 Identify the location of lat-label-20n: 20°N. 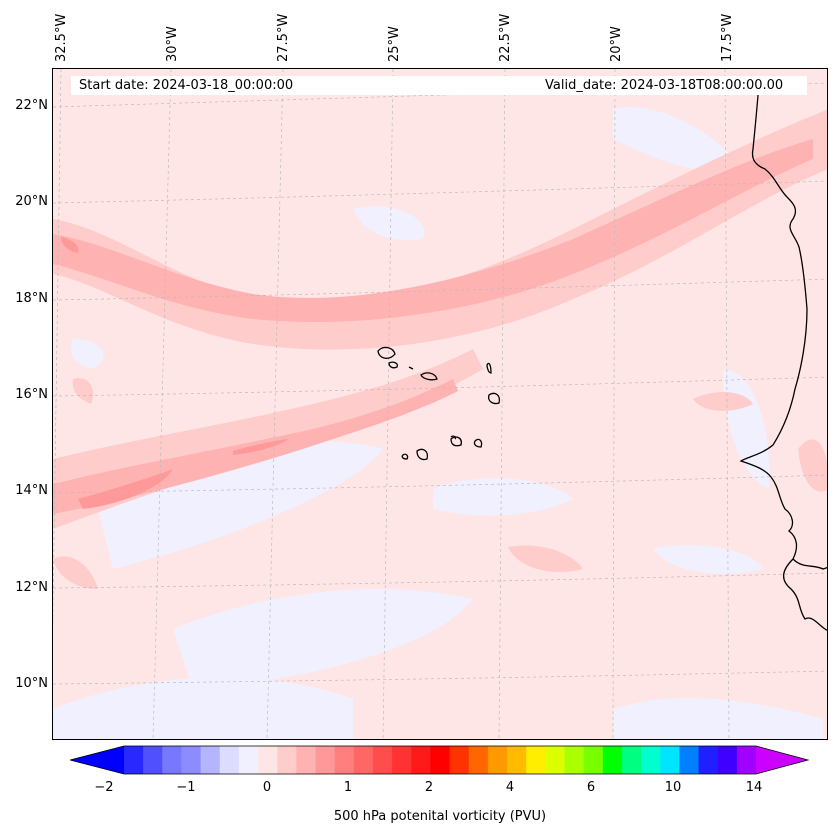
(31, 201).